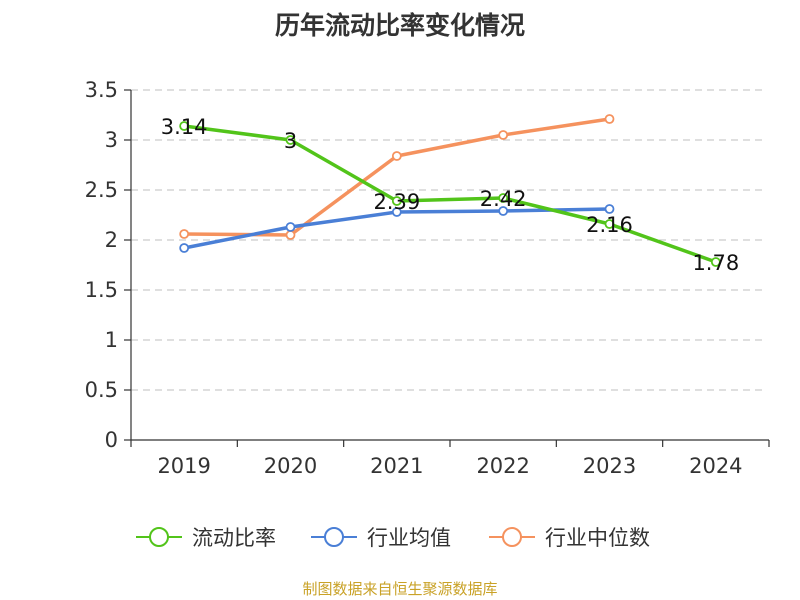 This screenshot has width=800, height=600. I want to click on legend: 流动比率 行业均值 行业中位数, so click(393, 538).